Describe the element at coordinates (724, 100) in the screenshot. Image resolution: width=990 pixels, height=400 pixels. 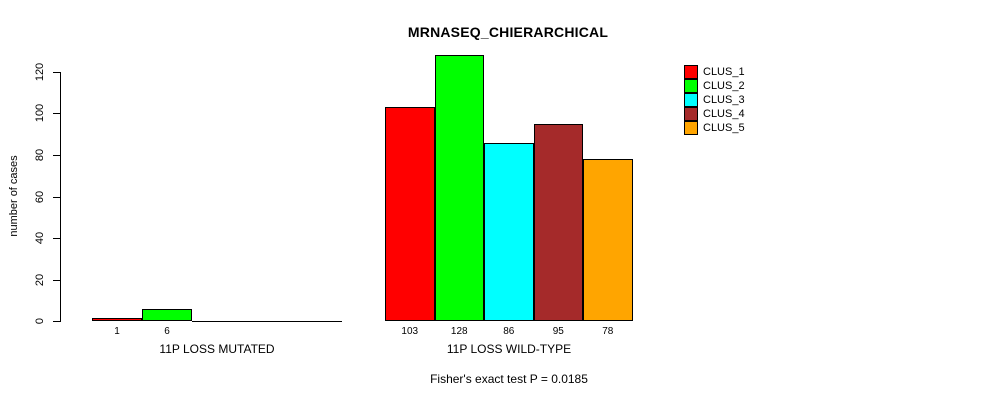
I see `legend-label: CLUS_3` at that location.